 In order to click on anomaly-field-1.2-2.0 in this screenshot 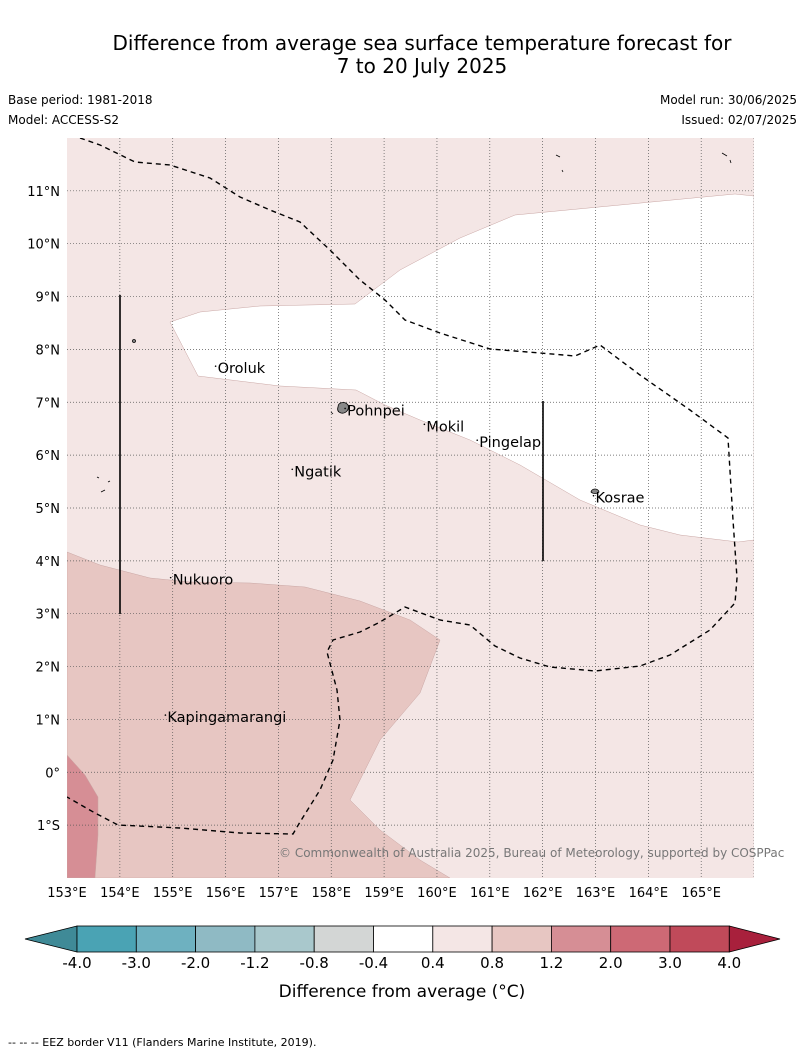, I will do `click(83, 816)`.